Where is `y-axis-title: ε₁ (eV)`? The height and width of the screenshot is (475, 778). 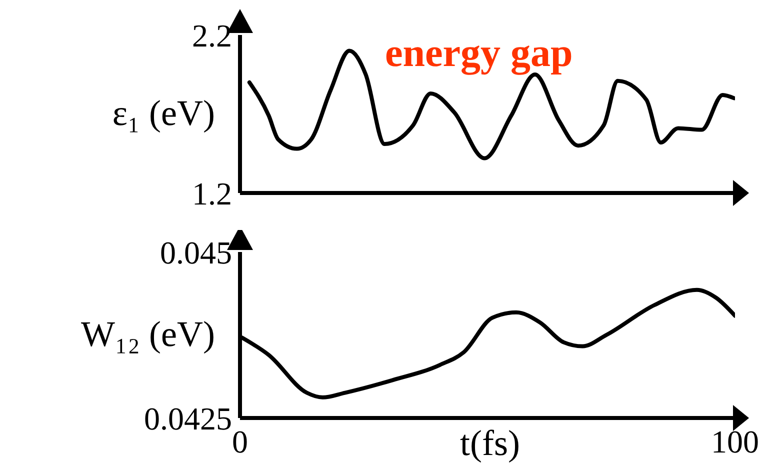 y-axis-title: ε₁ (eV) is located at coordinates (163, 113).